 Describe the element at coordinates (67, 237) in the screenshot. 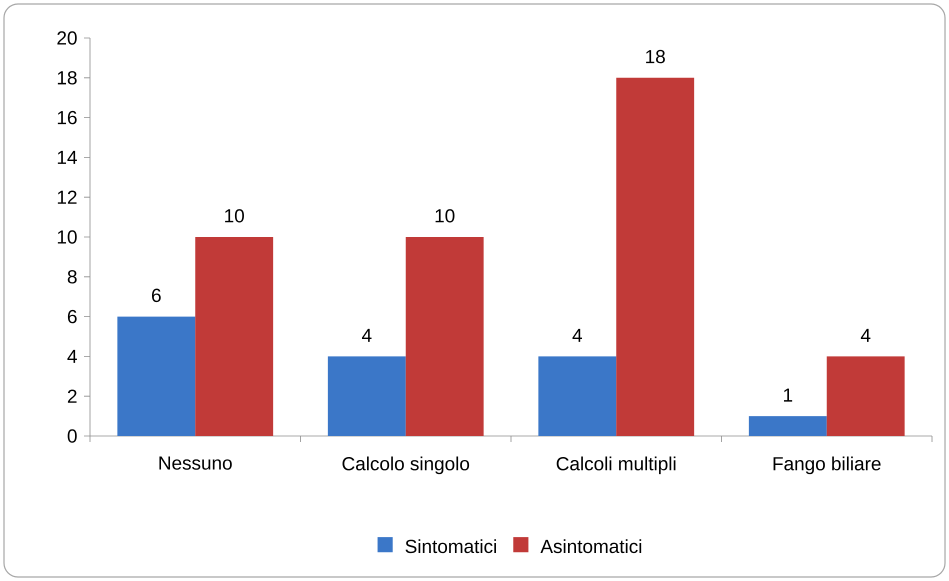

I see `y-tick-label: 10` at that location.